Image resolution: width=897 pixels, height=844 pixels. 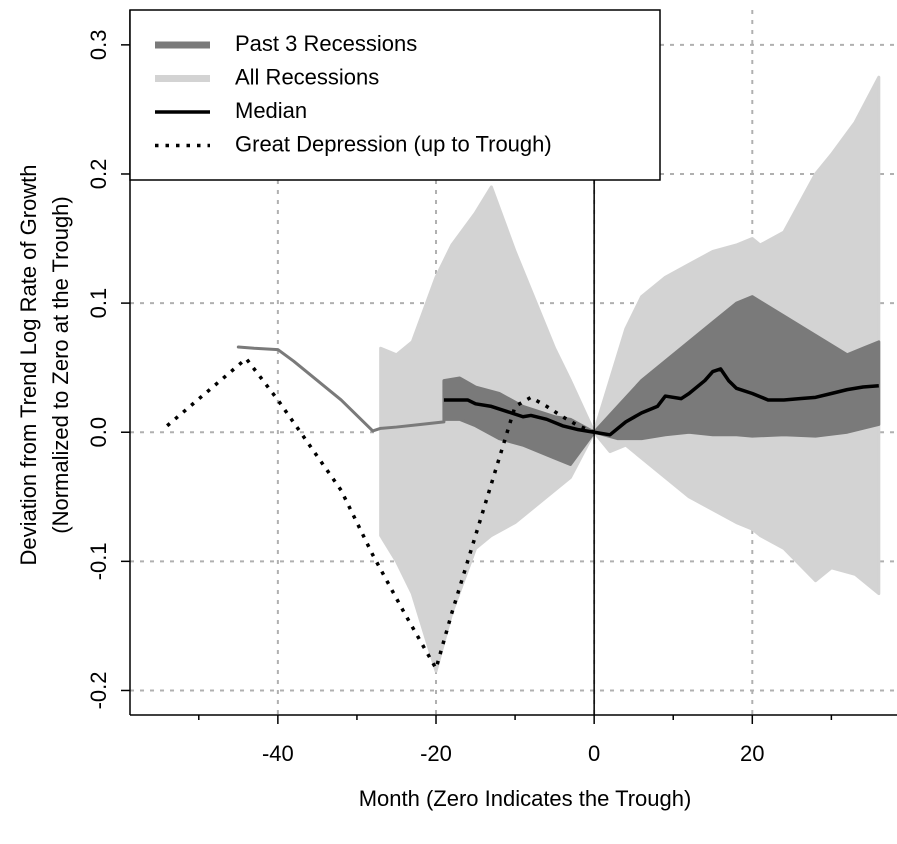 I want to click on y-tick-label: 0.2, so click(x=98, y=174).